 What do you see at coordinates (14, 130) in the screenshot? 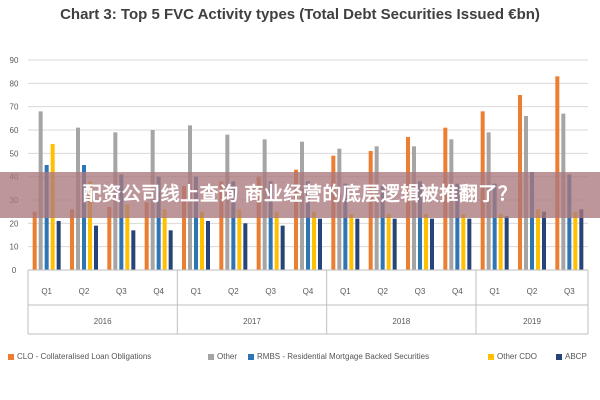
I see `y-tick-label: 60` at bounding box center [14, 130].